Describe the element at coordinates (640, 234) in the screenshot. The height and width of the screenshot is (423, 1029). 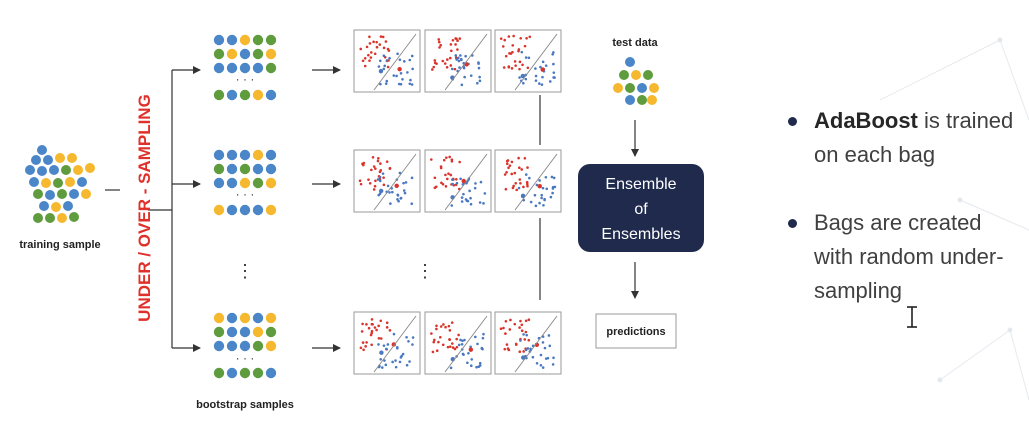
I see `ensemble-line-3: Ensembles` at that location.